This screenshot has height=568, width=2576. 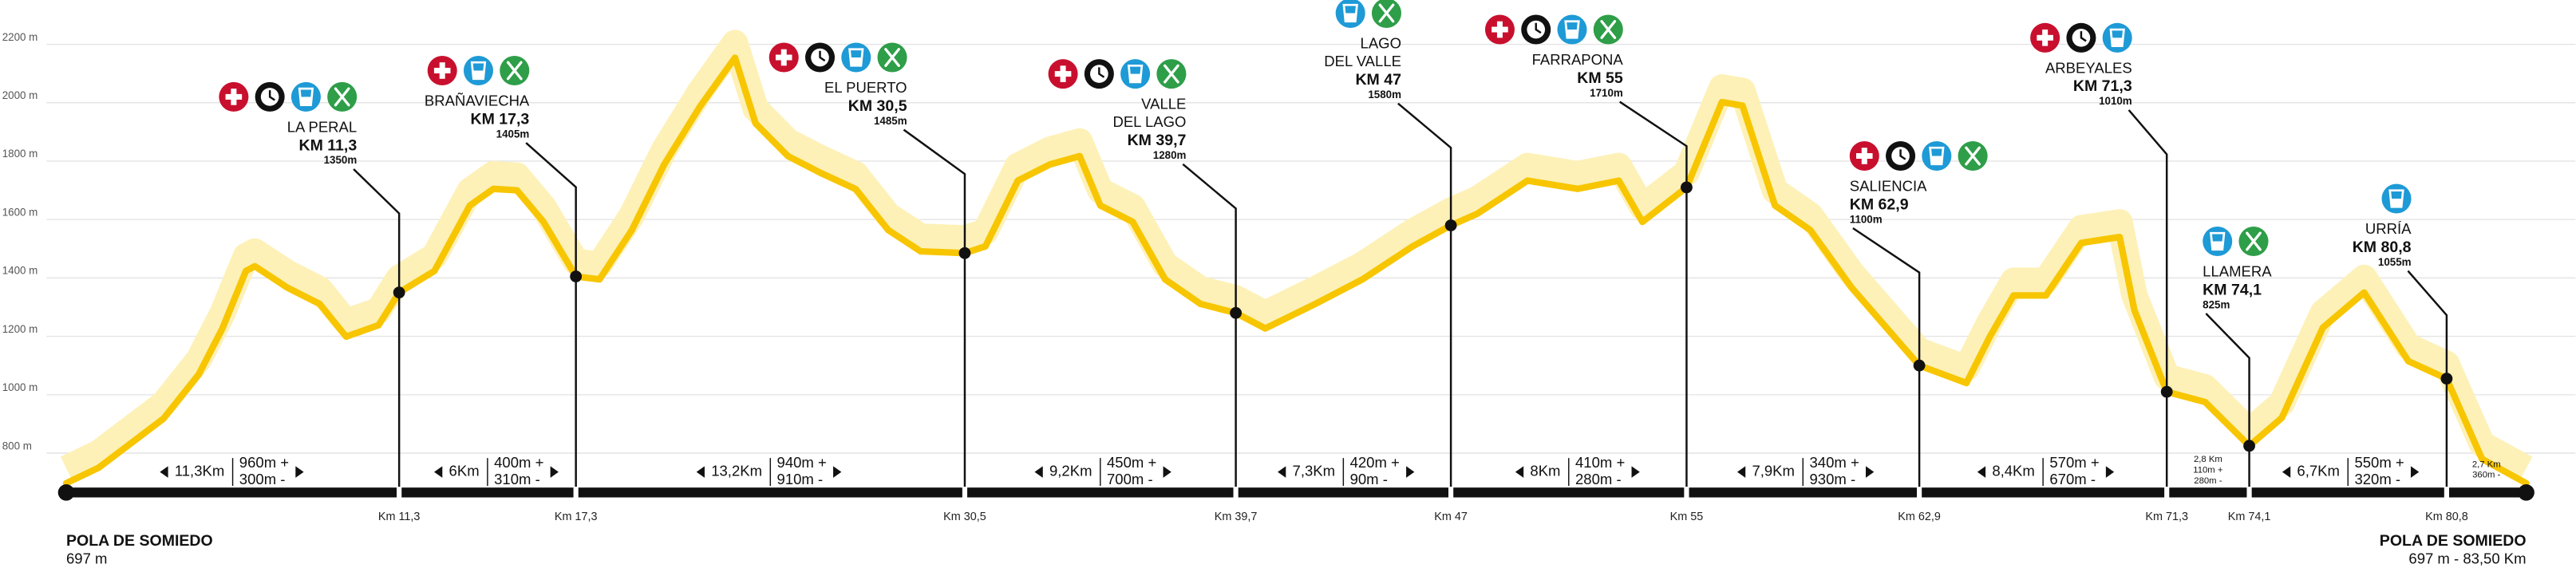 What do you see at coordinates (322, 127) in the screenshot?
I see `checkpoint-name: LA PERAL` at bounding box center [322, 127].